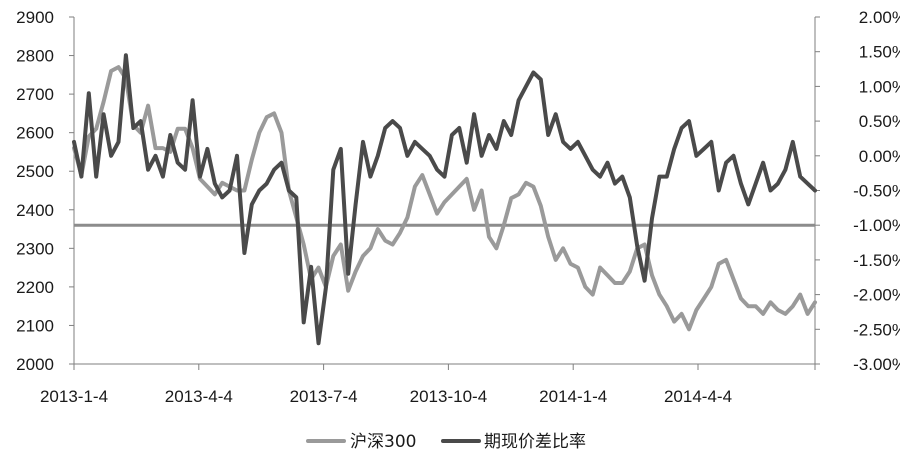 This screenshot has width=900, height=463. Describe the element at coordinates (573, 396) in the screenshot. I see `x-axis-tick-label: 2014-1-4` at that location.